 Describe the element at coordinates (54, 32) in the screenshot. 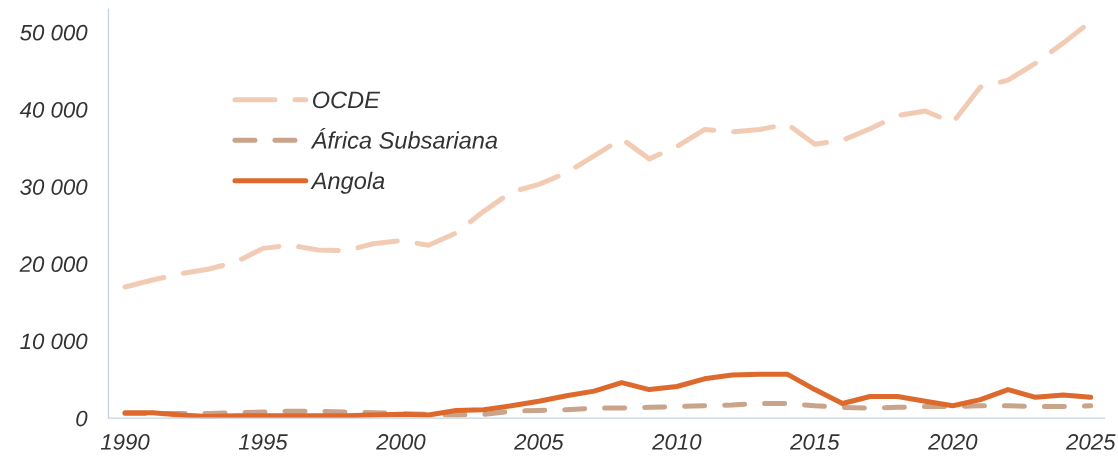

I see `y-tick-label: 50 000` at that location.